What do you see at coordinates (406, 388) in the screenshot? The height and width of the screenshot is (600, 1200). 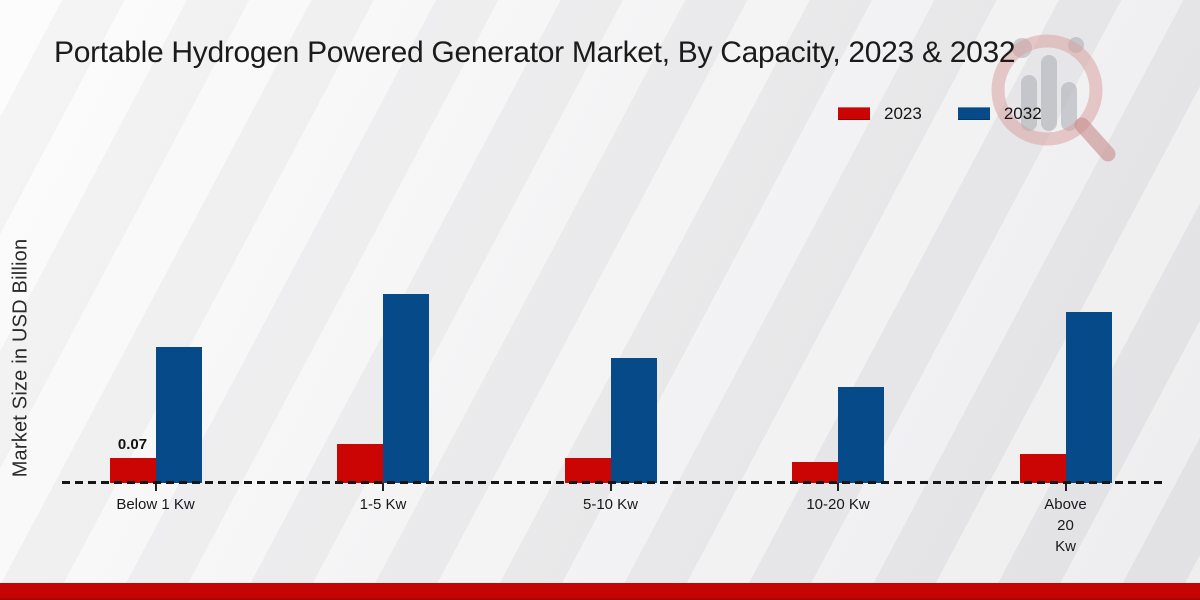 I see `bar-2032-1-5-kw` at bounding box center [406, 388].